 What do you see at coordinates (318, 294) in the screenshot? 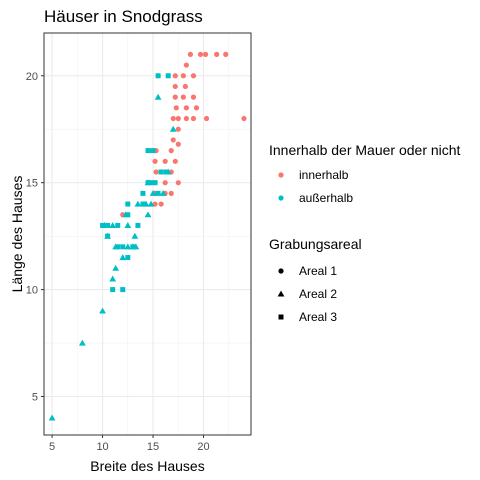
I see `shape-legend-label: Areal 2` at bounding box center [318, 294].